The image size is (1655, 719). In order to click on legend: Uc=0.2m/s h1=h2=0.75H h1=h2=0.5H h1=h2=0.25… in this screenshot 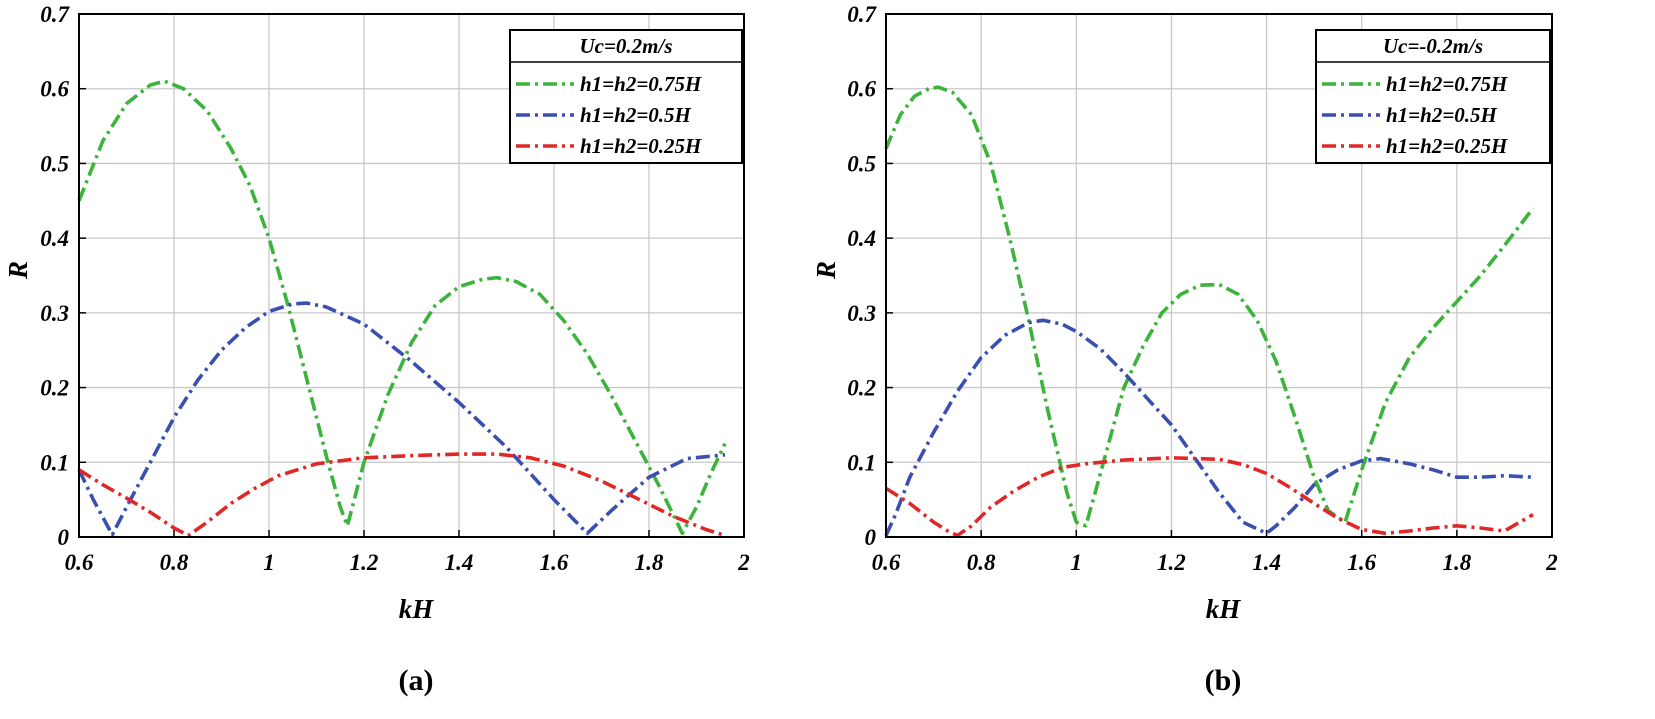, I will do `click(626, 96)`.